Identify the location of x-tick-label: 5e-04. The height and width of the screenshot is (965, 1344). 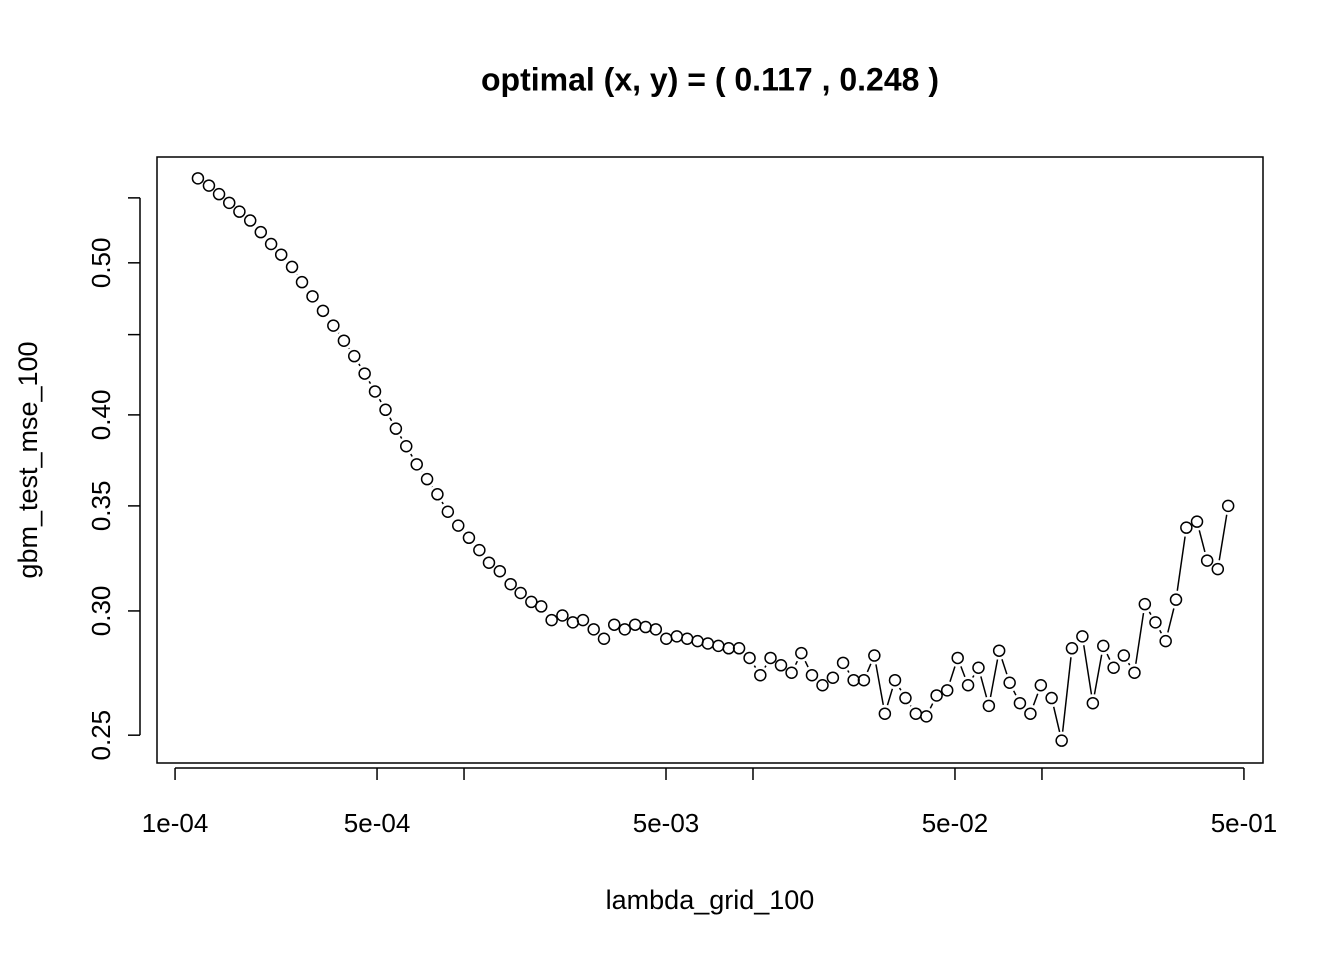
(377, 823).